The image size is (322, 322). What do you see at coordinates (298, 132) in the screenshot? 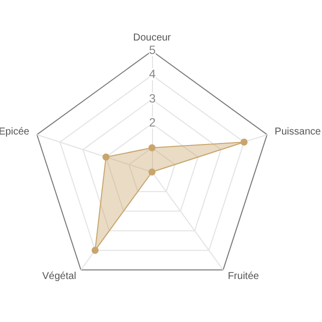
I see `spoke-label: Puissance` at bounding box center [298, 132].